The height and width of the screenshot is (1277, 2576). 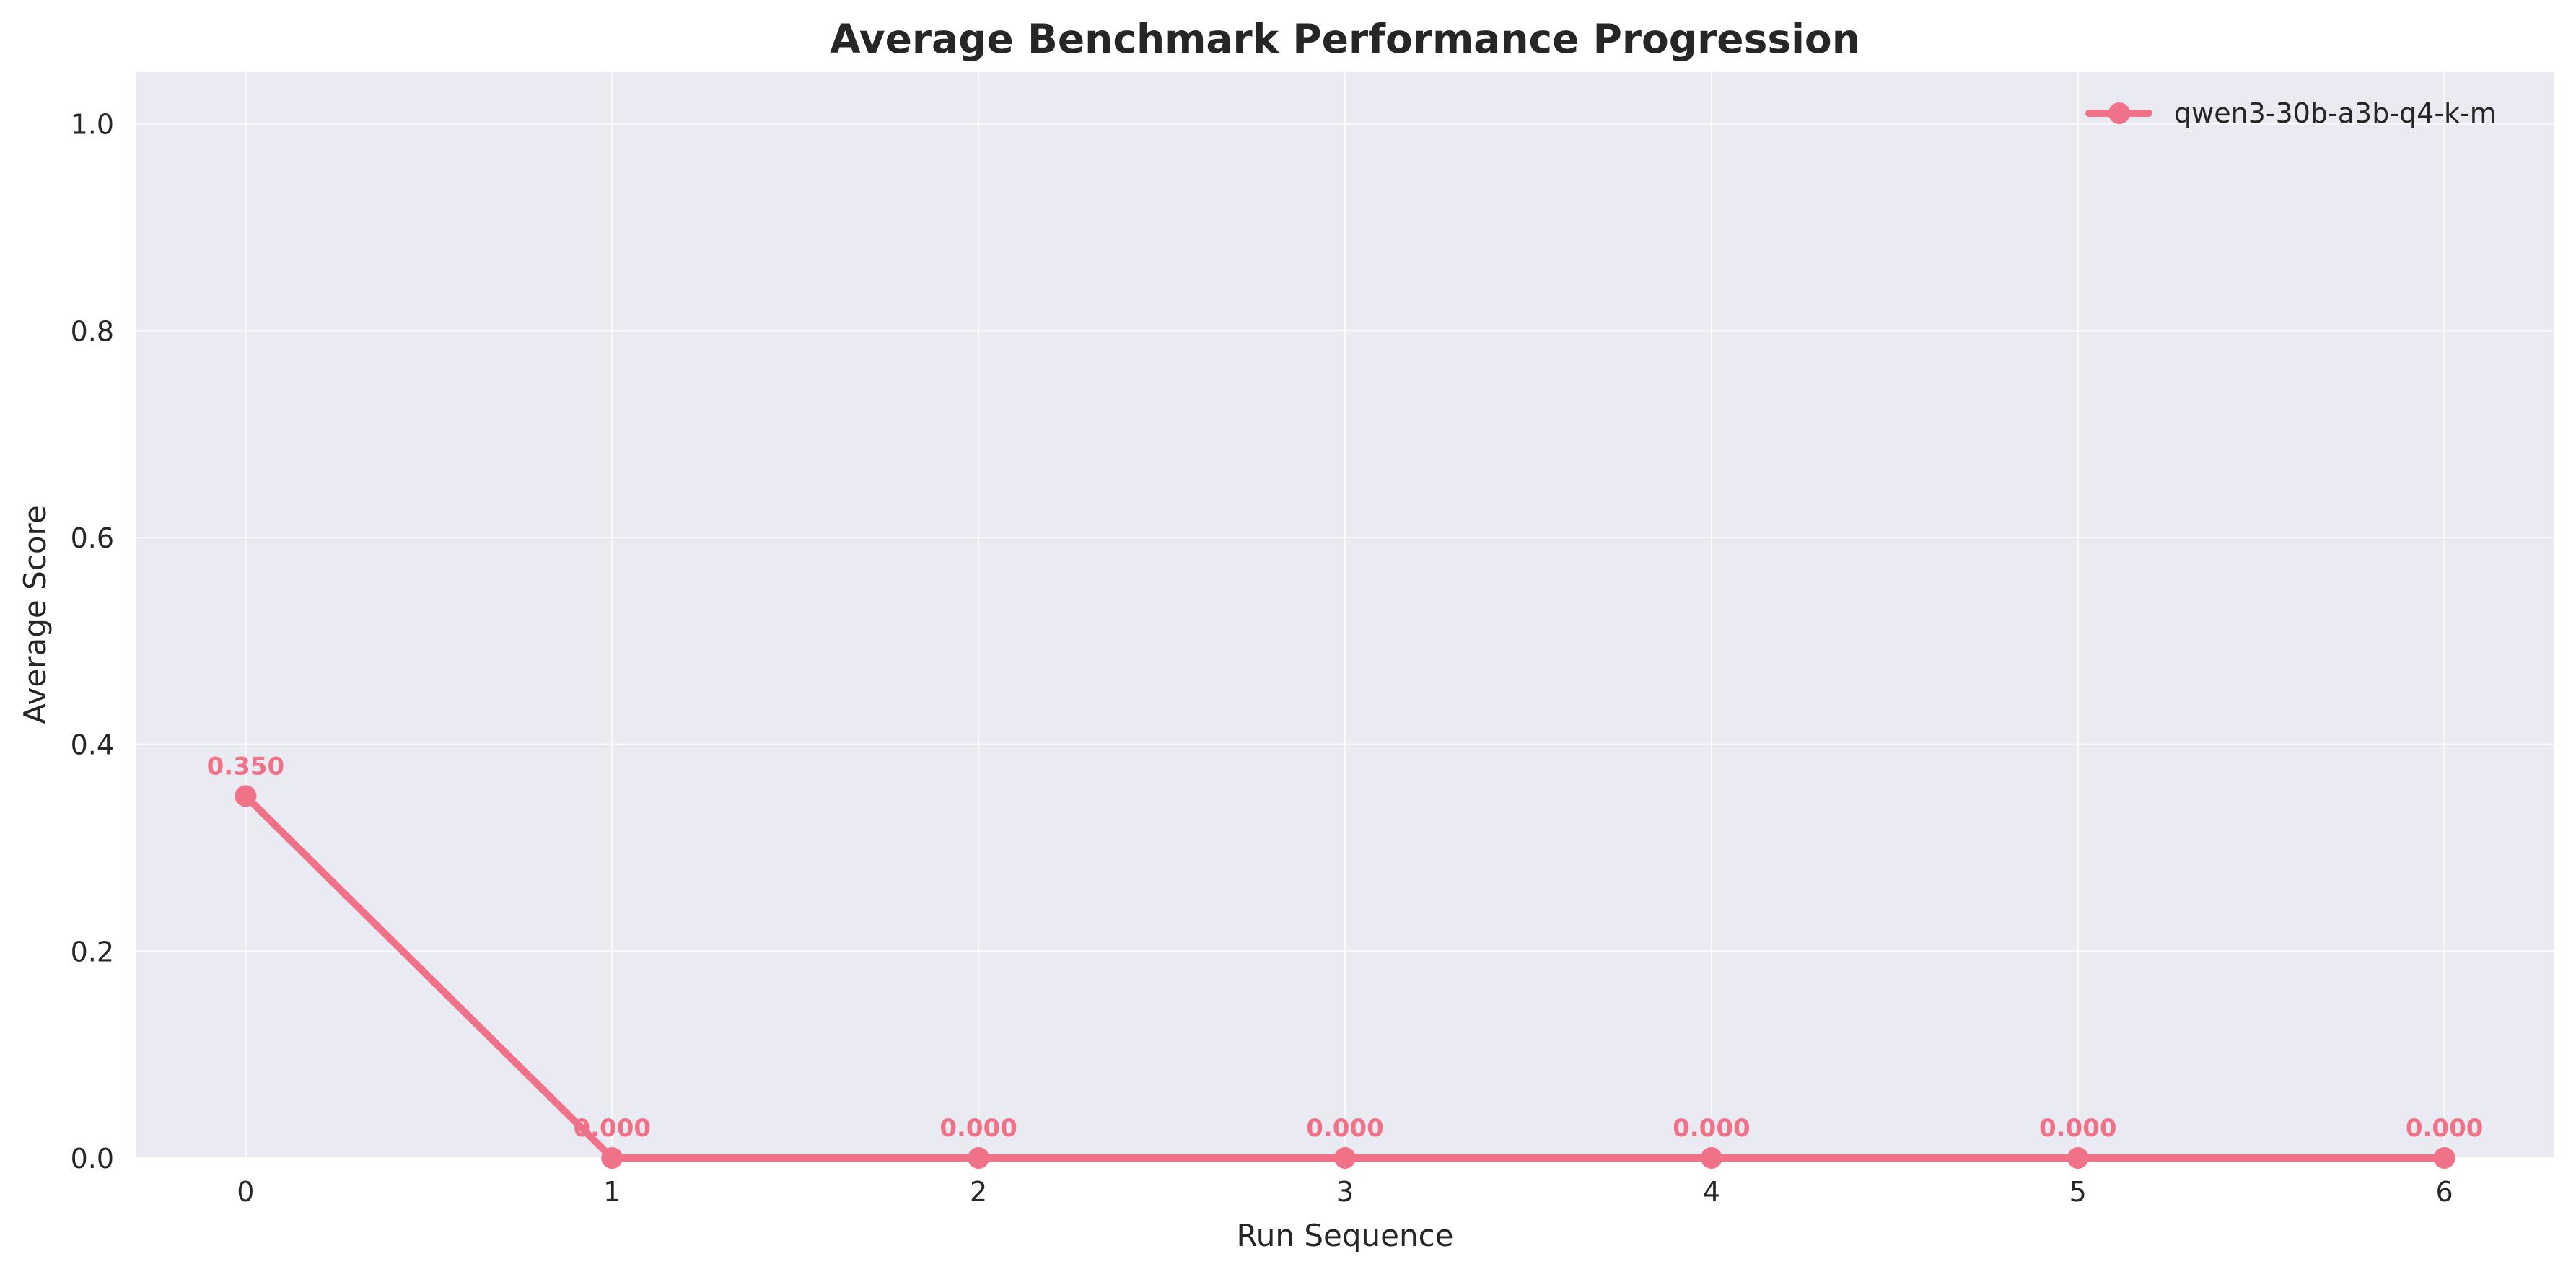 I want to click on data-label: 0.350, so click(x=246, y=766).